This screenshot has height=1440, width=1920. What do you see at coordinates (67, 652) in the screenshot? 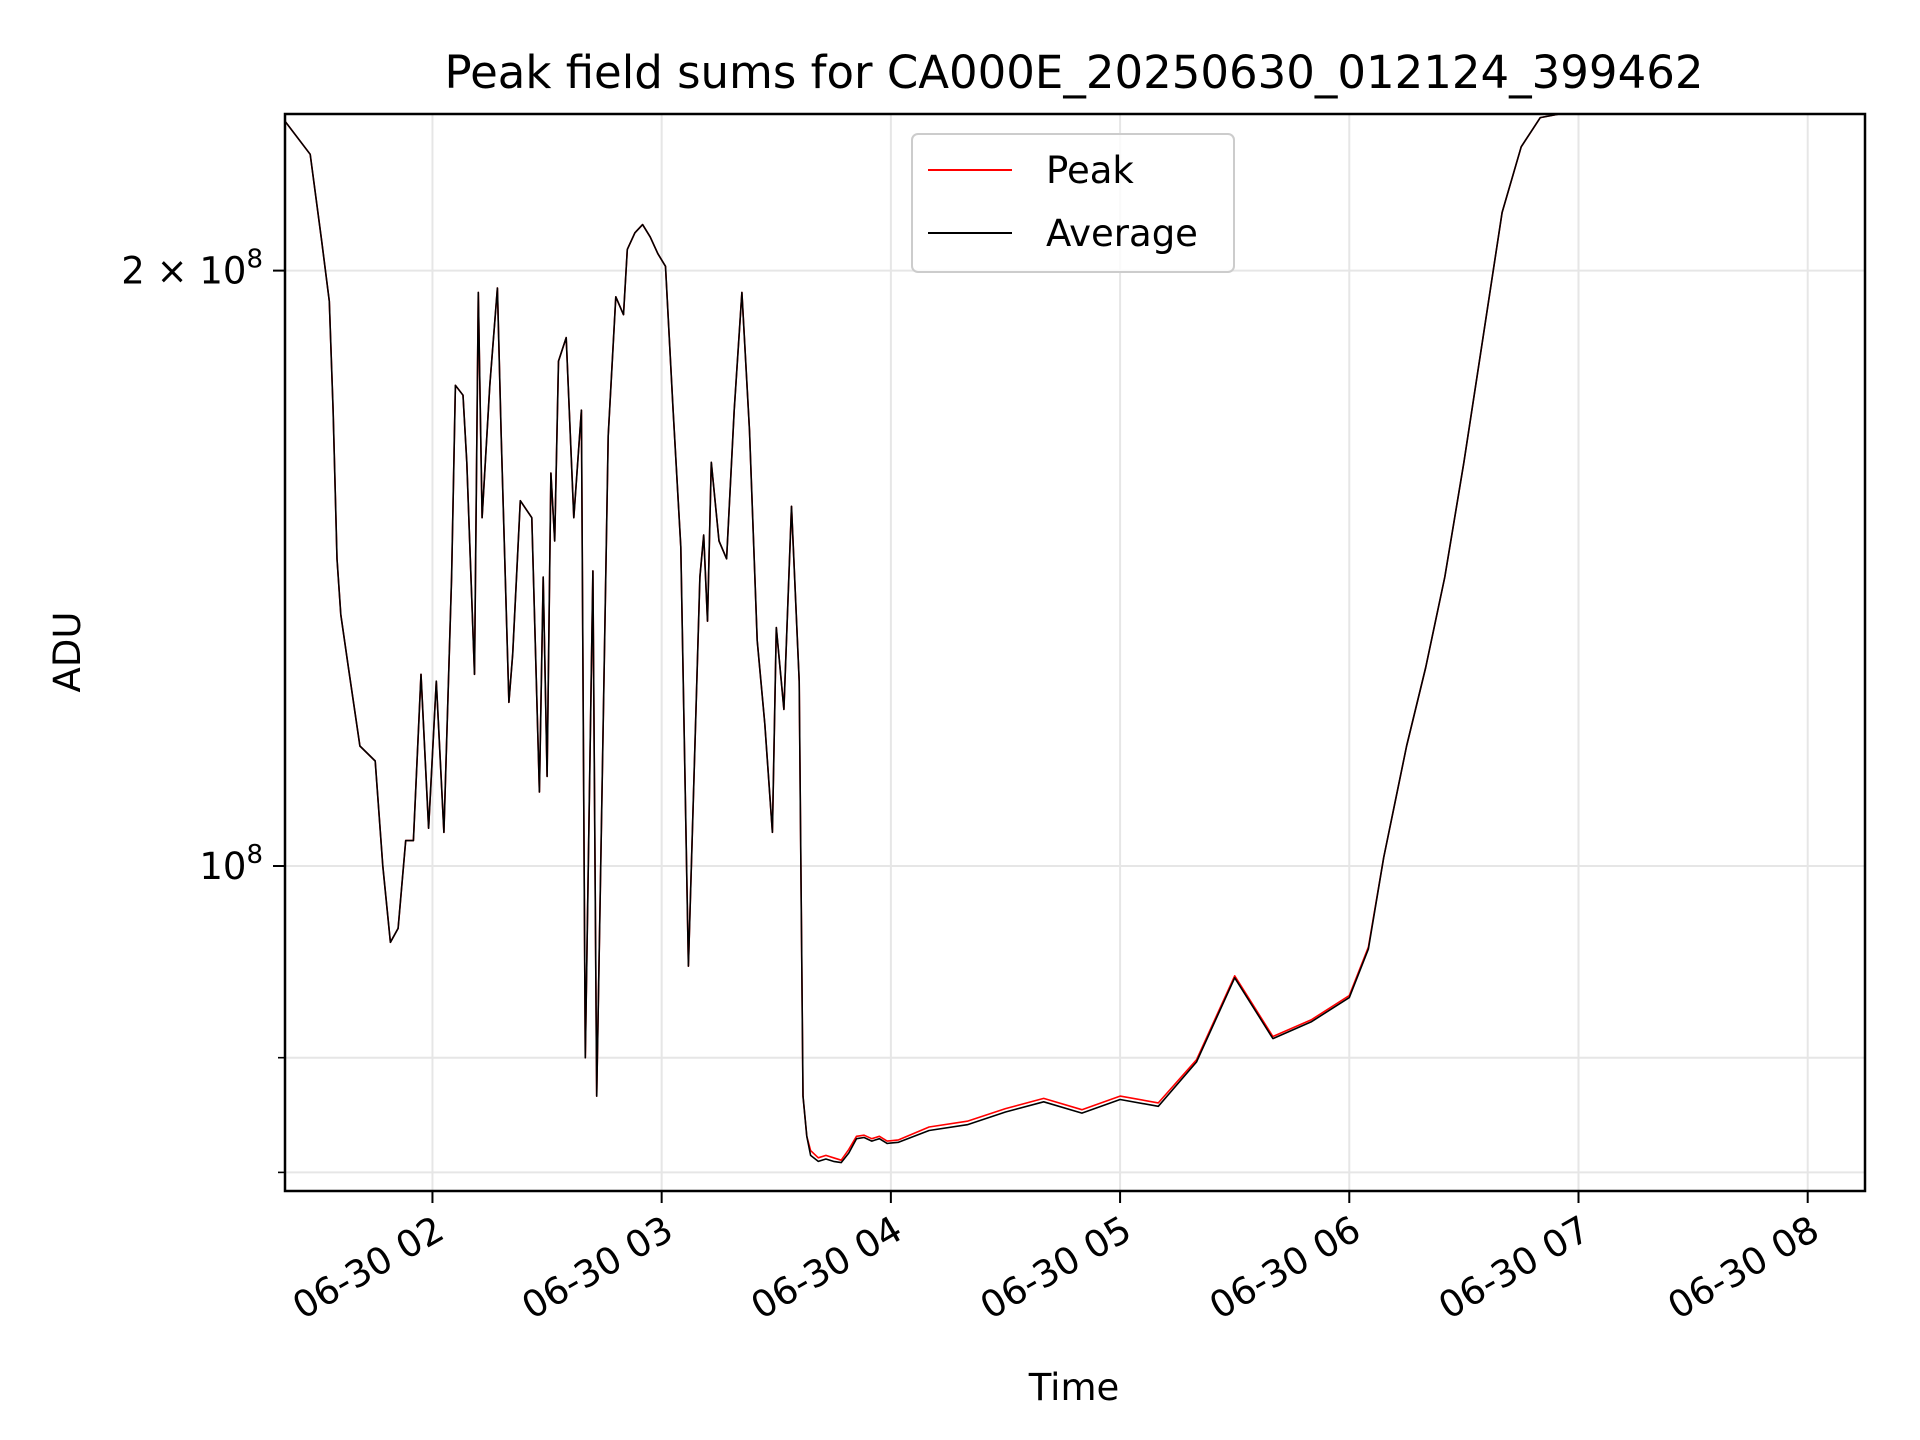
I see `y-axis-label: ADU` at bounding box center [67, 652].